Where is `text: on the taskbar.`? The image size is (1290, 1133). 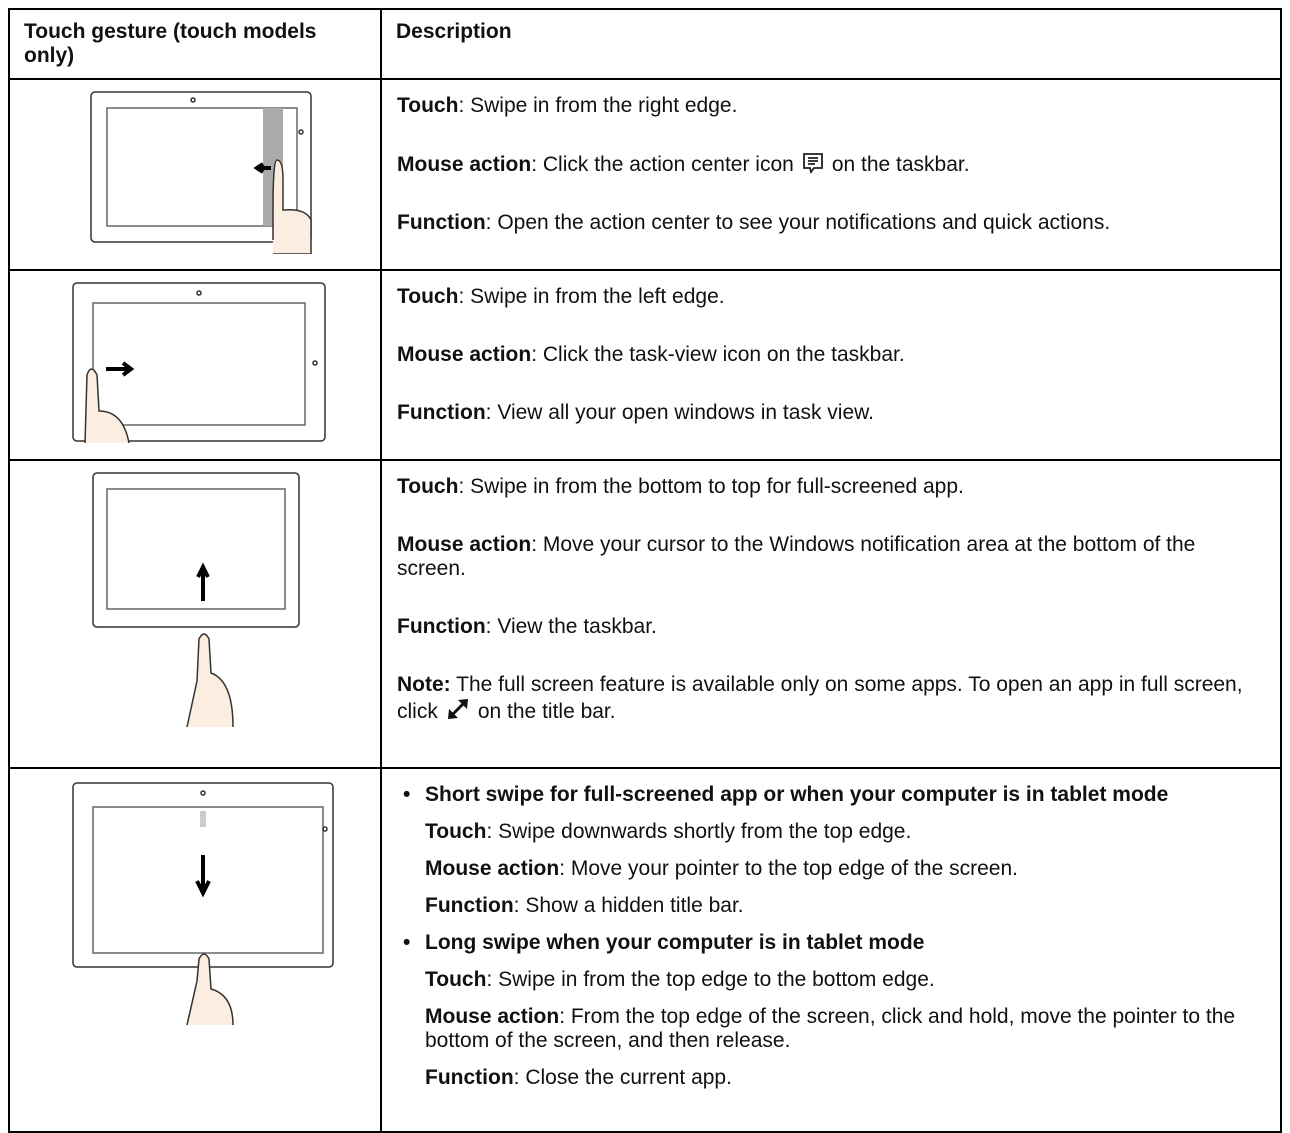 text: on the taskbar. is located at coordinates (900, 164).